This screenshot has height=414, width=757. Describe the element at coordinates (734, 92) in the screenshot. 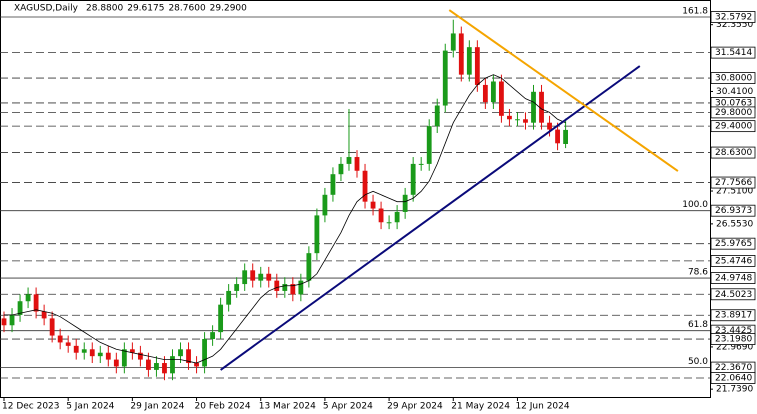

I see `y-tick-label: 30.4100` at that location.